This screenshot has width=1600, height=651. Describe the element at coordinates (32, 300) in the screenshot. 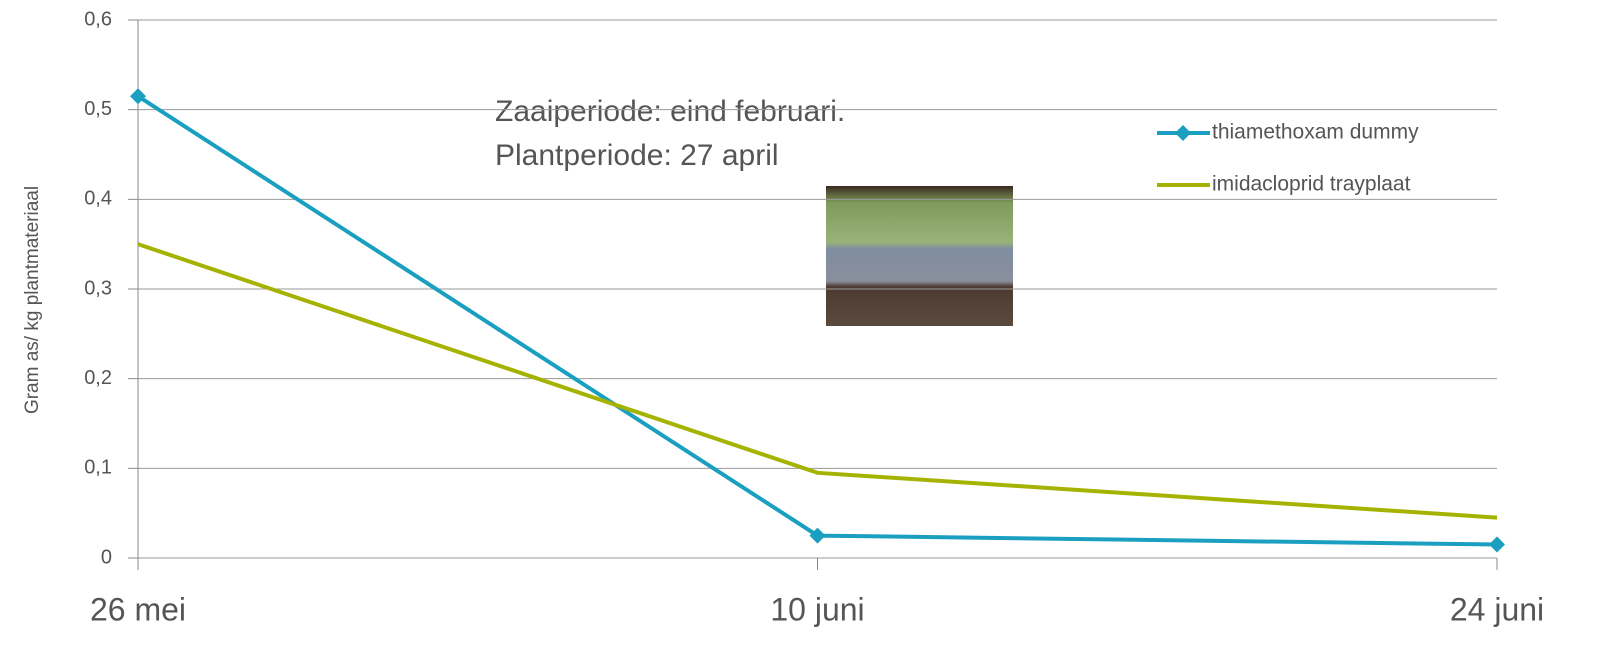

I see `y-axis-label: Gram as/ kg plantmateriaal` at that location.